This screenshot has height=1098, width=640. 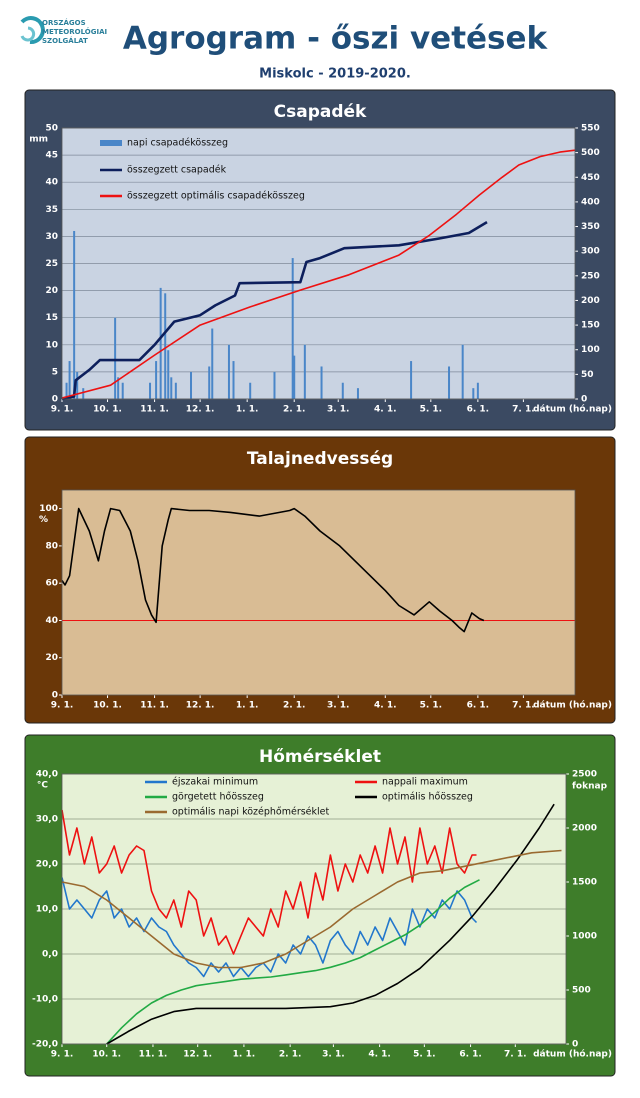 What do you see at coordinates (64, 22) in the screenshot?
I see `logo-text: ORSZÁGOS` at bounding box center [64, 22].